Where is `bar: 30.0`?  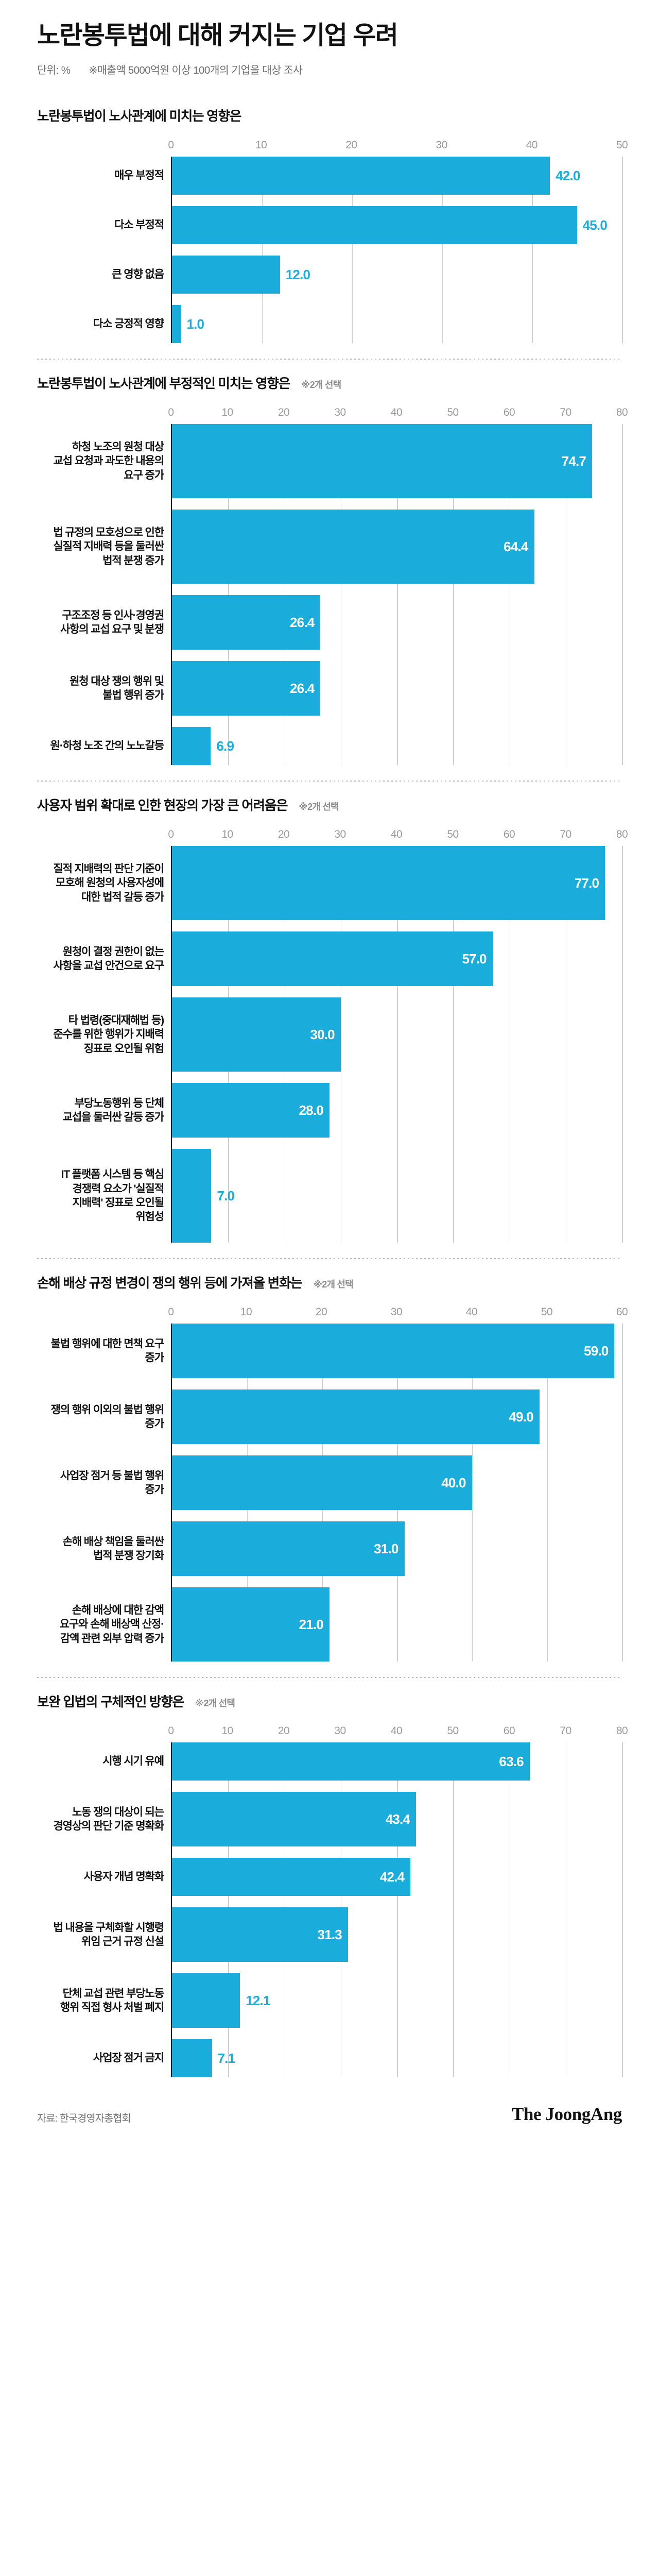
bar: 30.0 is located at coordinates (257, 1034).